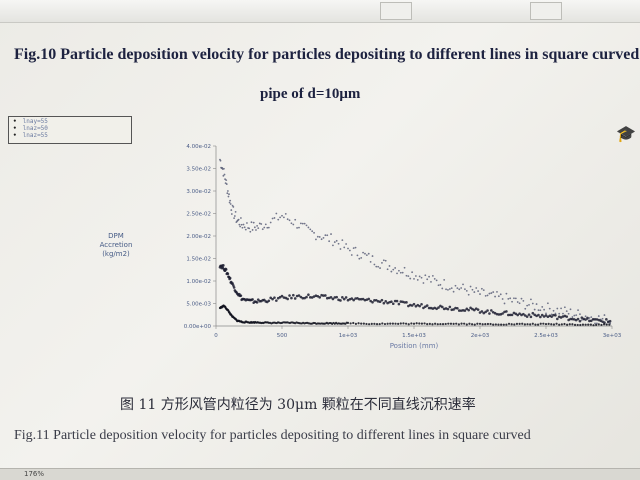 This screenshot has height=480, width=640. What do you see at coordinates (116, 236) in the screenshot?
I see `ylabel-line: DPM` at bounding box center [116, 236].